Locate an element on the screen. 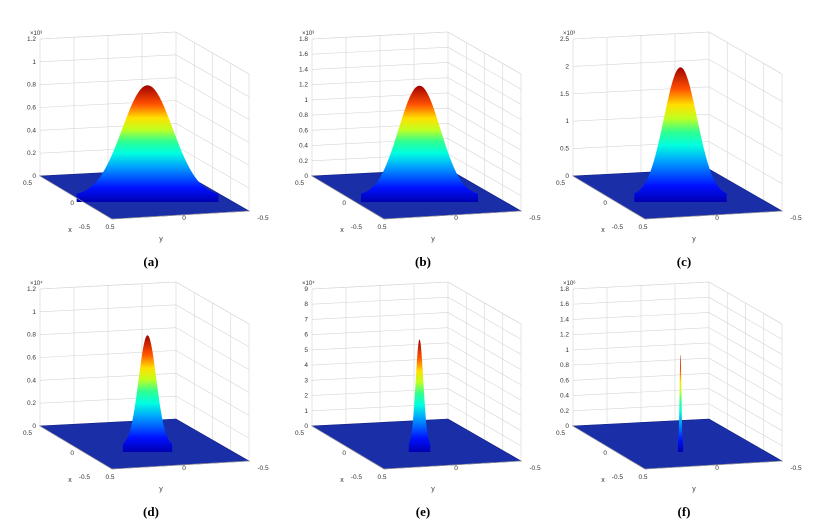 This screenshot has width=826, height=520. panel-caption: (f) is located at coordinates (684, 511).